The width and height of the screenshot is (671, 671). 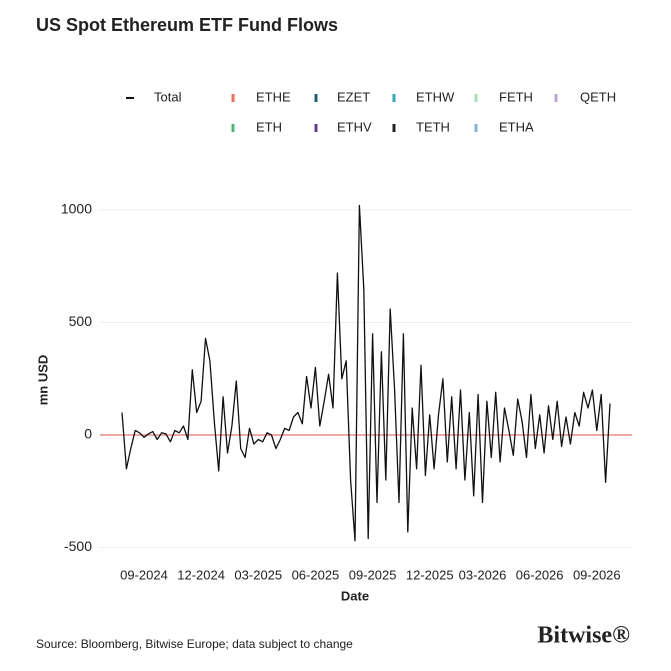 I want to click on legend-label: ETHW, so click(x=435, y=96).